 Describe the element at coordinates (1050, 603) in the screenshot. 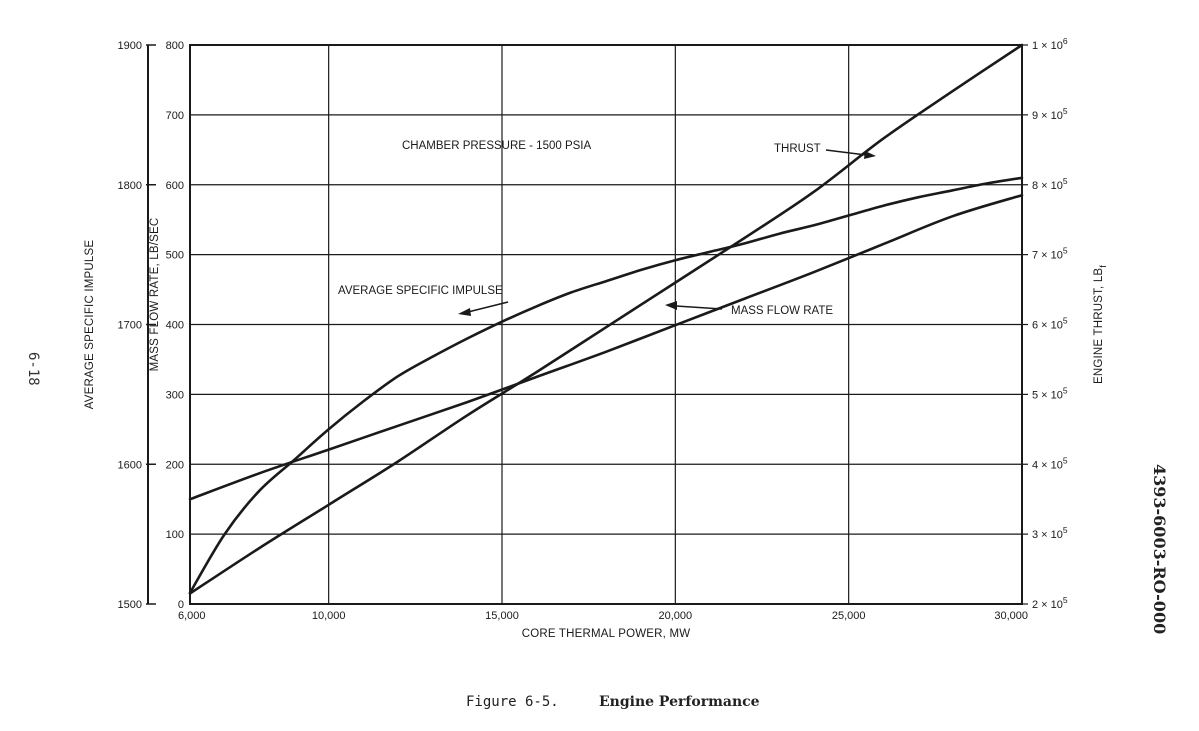

I see `thrust-tick-label: 2 × 10⁵` at that location.